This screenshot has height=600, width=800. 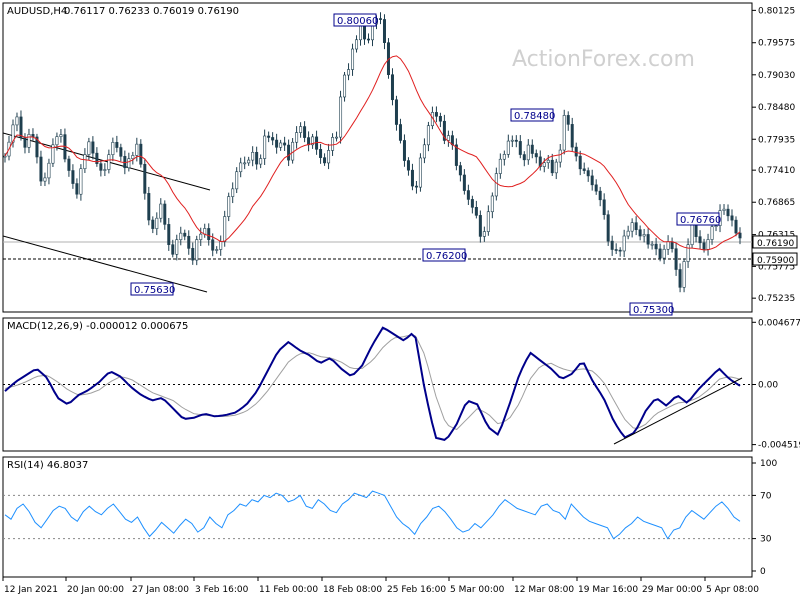 What do you see at coordinates (95, 590) in the screenshot?
I see `x-tick-label: 20 Jan 00:00` at bounding box center [95, 590].